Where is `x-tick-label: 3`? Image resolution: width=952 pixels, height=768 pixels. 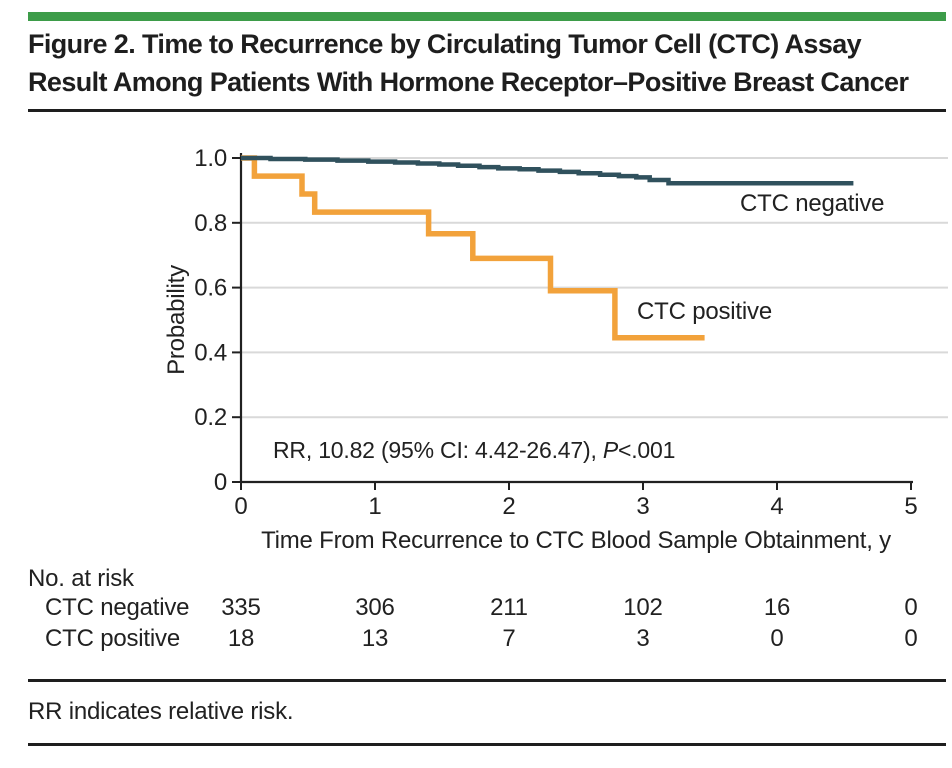
x-tick-label: 3 is located at coordinates (642, 506).